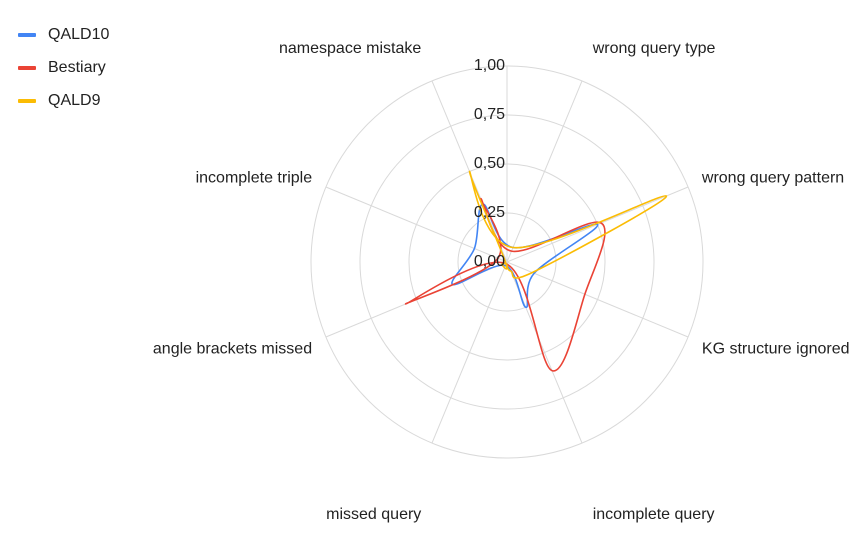 This screenshot has height=545, width=864. I want to click on axis-label-angle-brackets-missed: angle brackets missed, so click(232, 349).